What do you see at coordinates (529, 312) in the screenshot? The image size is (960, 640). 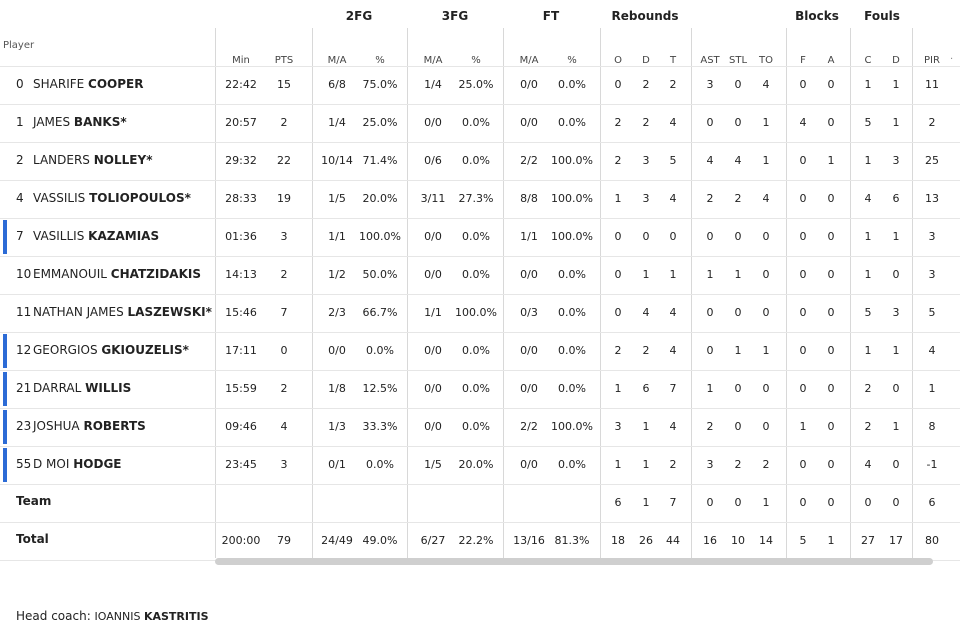 I see `stat-cell: 0/3` at bounding box center [529, 312].